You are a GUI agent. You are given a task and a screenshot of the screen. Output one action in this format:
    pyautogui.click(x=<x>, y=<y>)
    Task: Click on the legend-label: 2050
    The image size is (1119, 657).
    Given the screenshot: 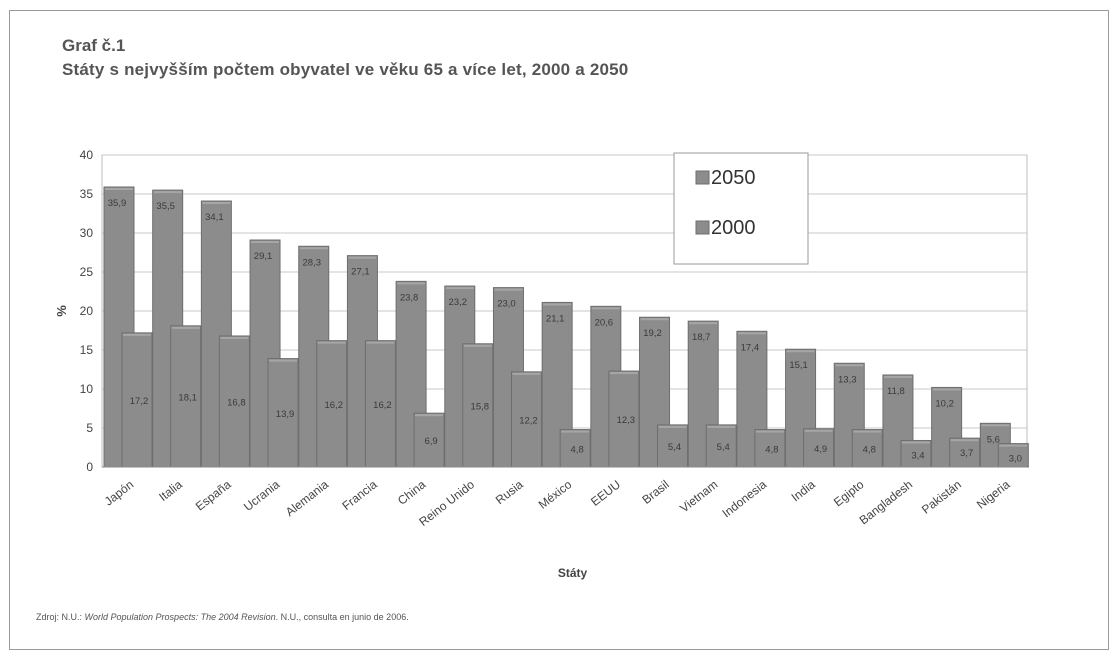 What is the action you would take?
    pyautogui.click(x=733, y=178)
    